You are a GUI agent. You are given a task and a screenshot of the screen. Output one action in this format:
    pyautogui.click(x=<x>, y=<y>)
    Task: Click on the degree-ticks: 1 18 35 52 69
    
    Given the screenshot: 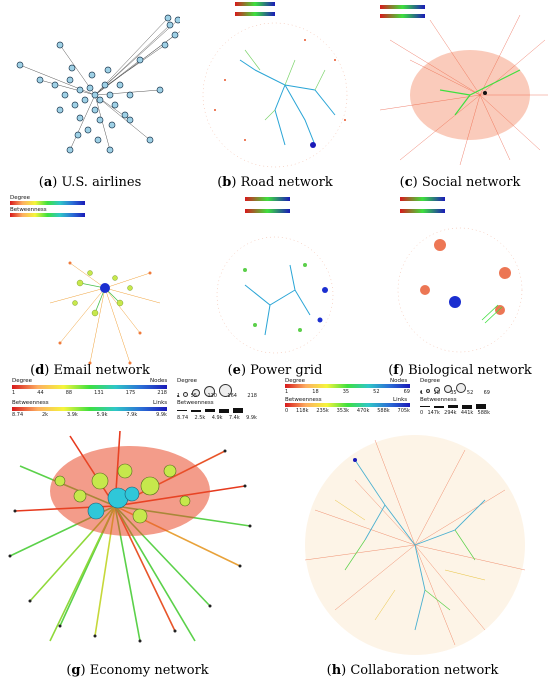 What is the action you would take?
    pyautogui.click(x=347, y=392)
    